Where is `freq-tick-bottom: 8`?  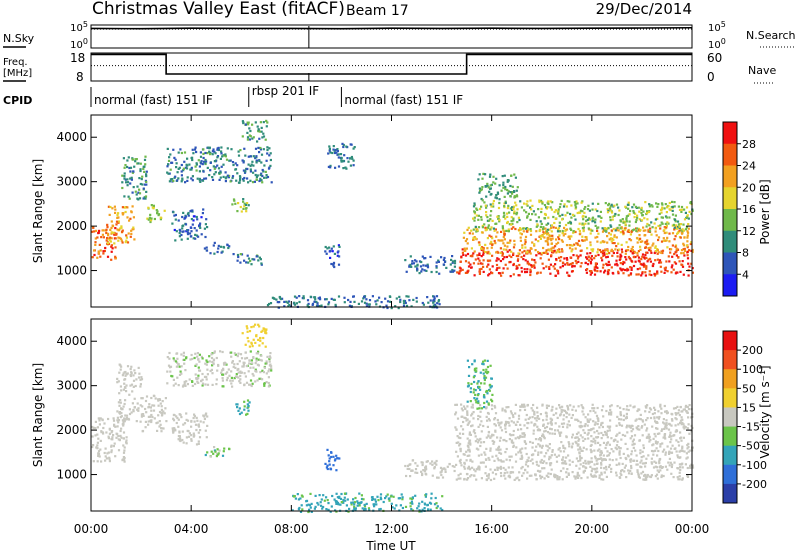
freq-tick-bottom: 8 is located at coordinates (80, 77).